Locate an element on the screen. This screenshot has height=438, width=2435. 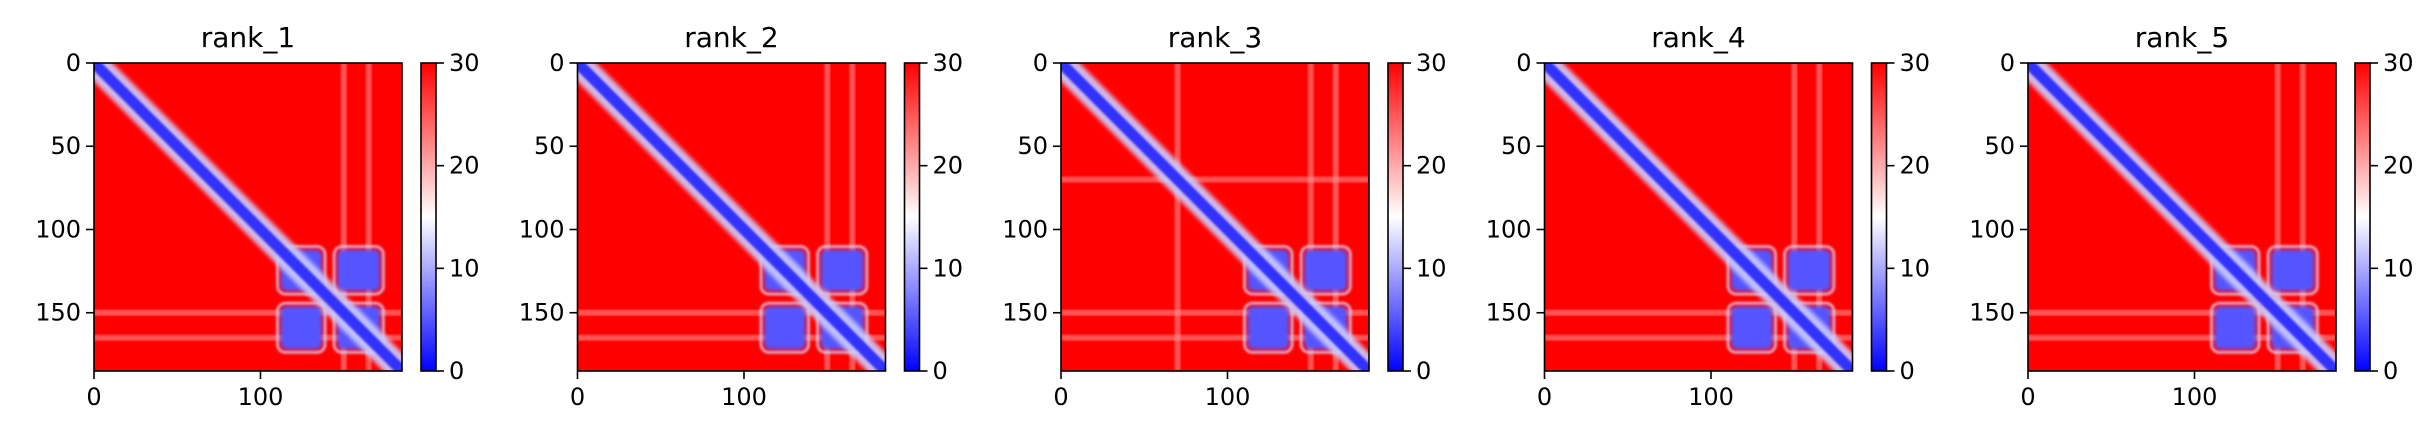
panel-title: rank_1 is located at coordinates (248, 37).